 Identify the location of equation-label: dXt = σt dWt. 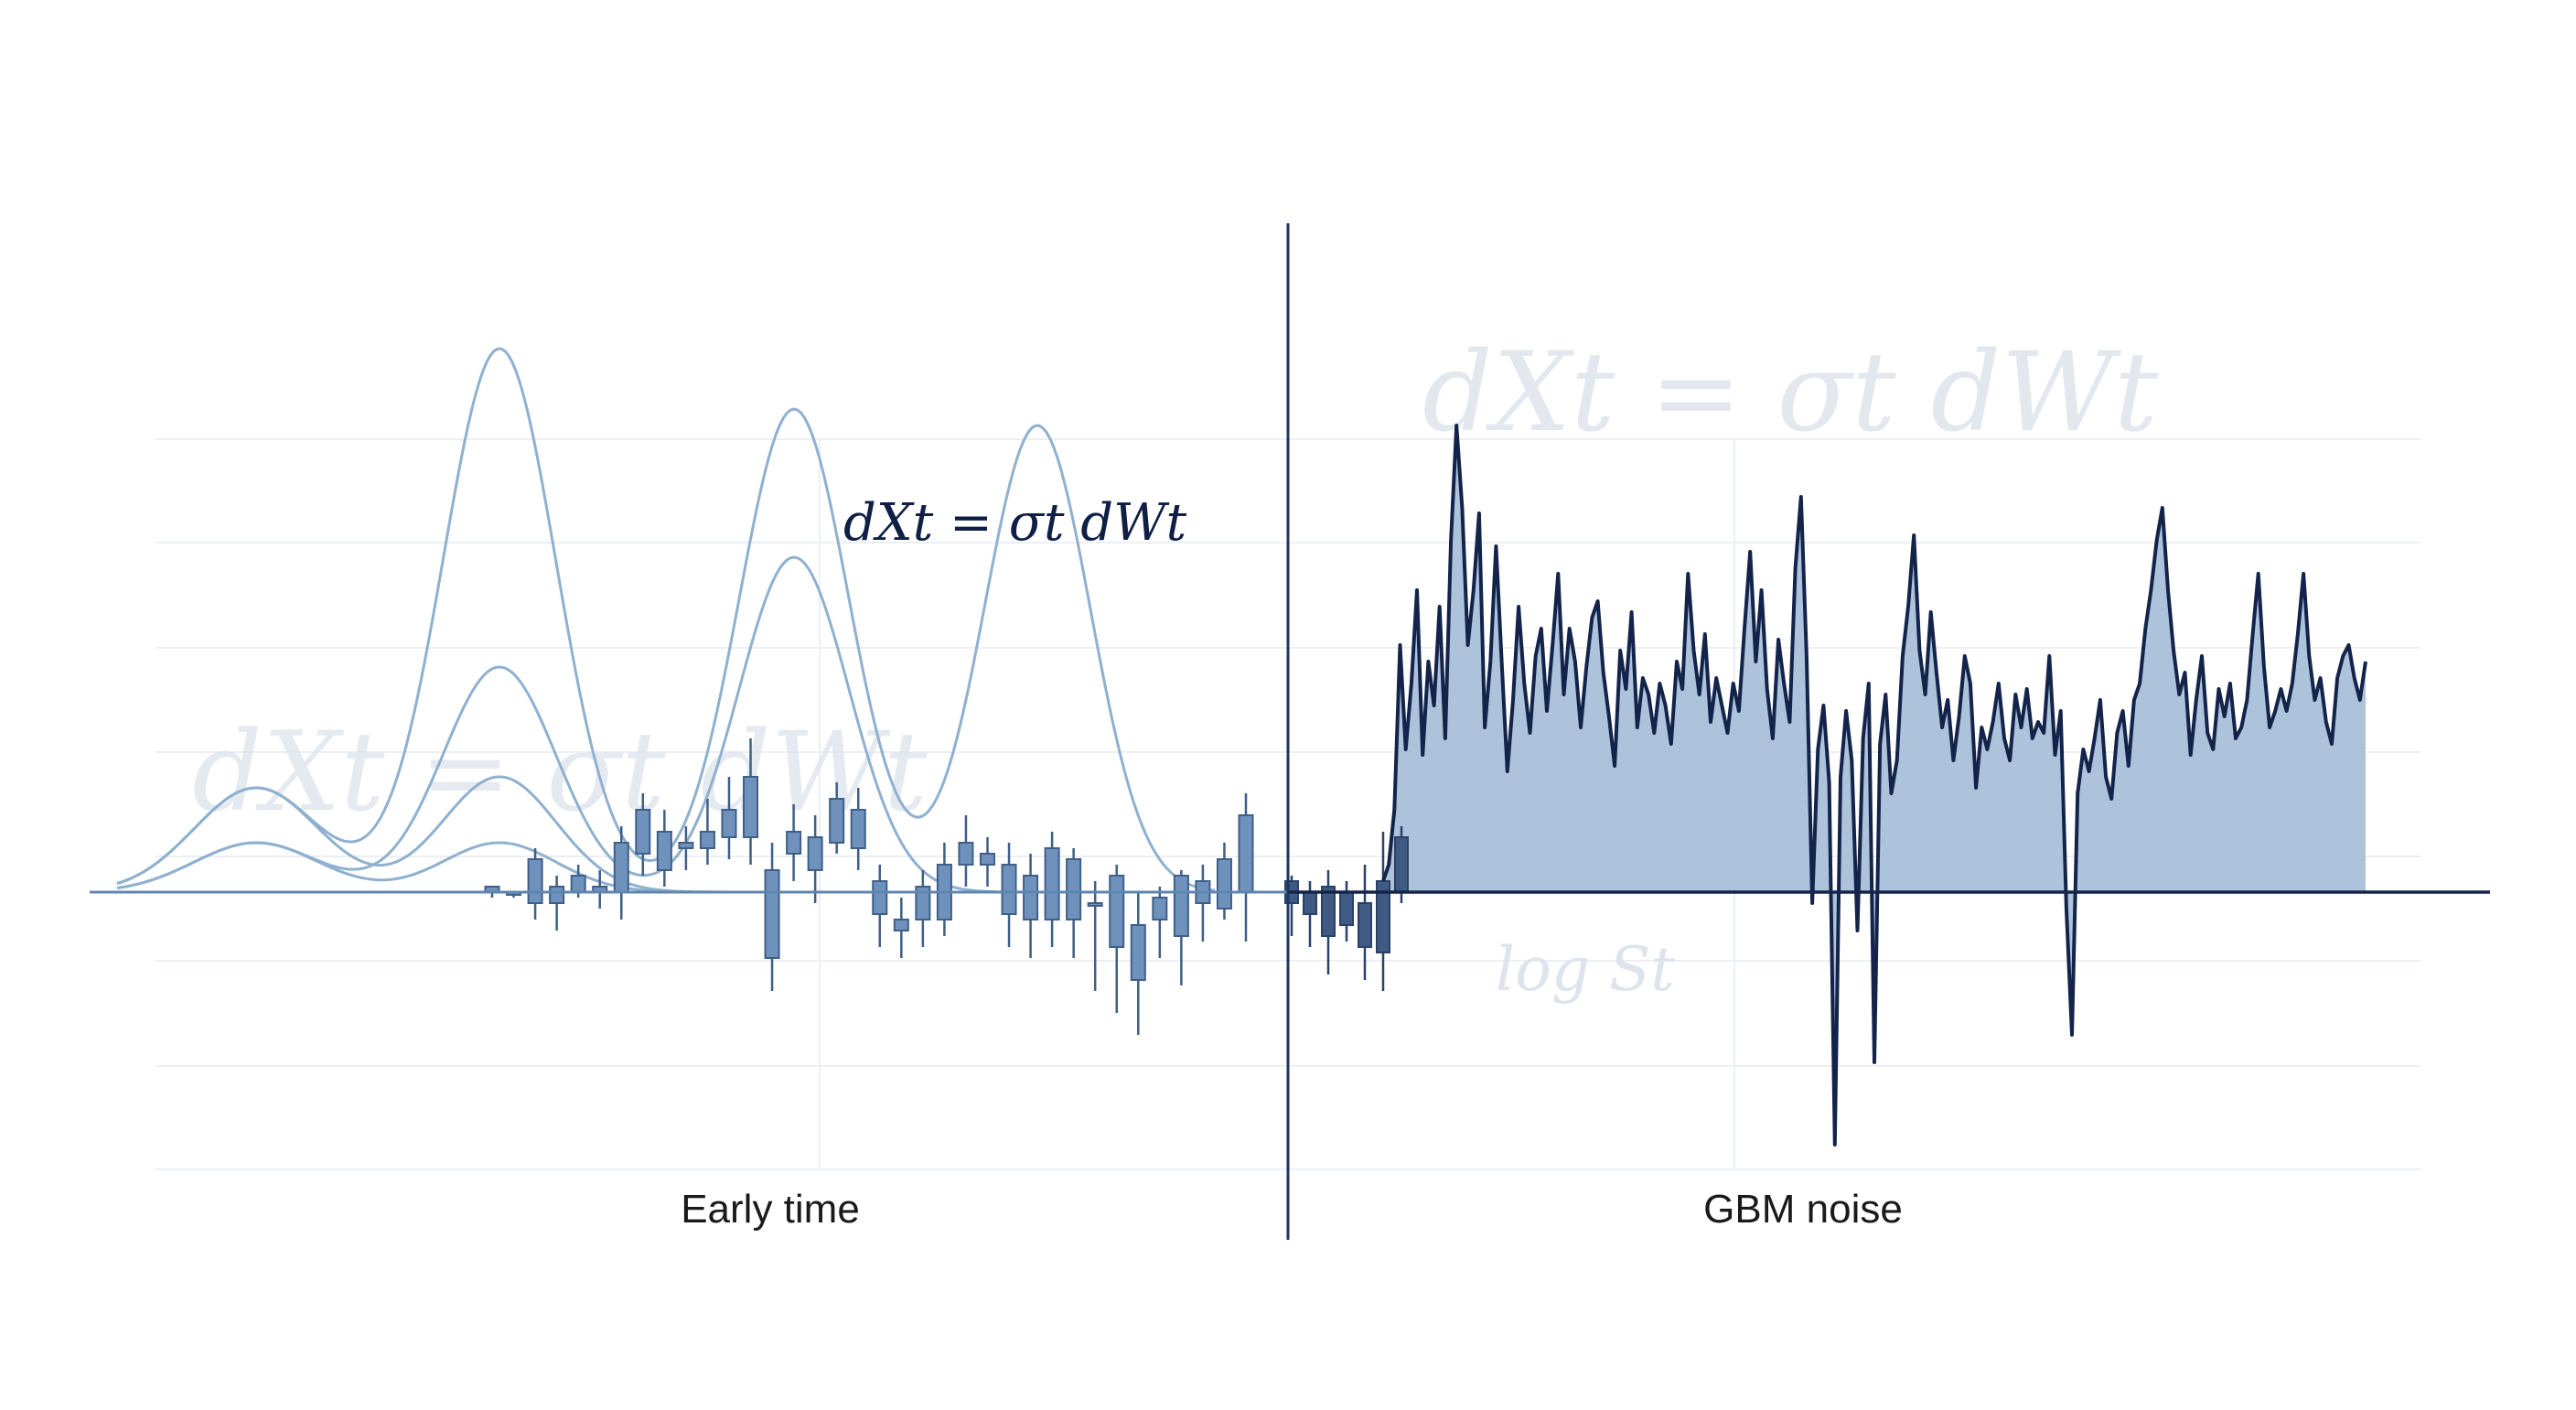
(1015, 523).